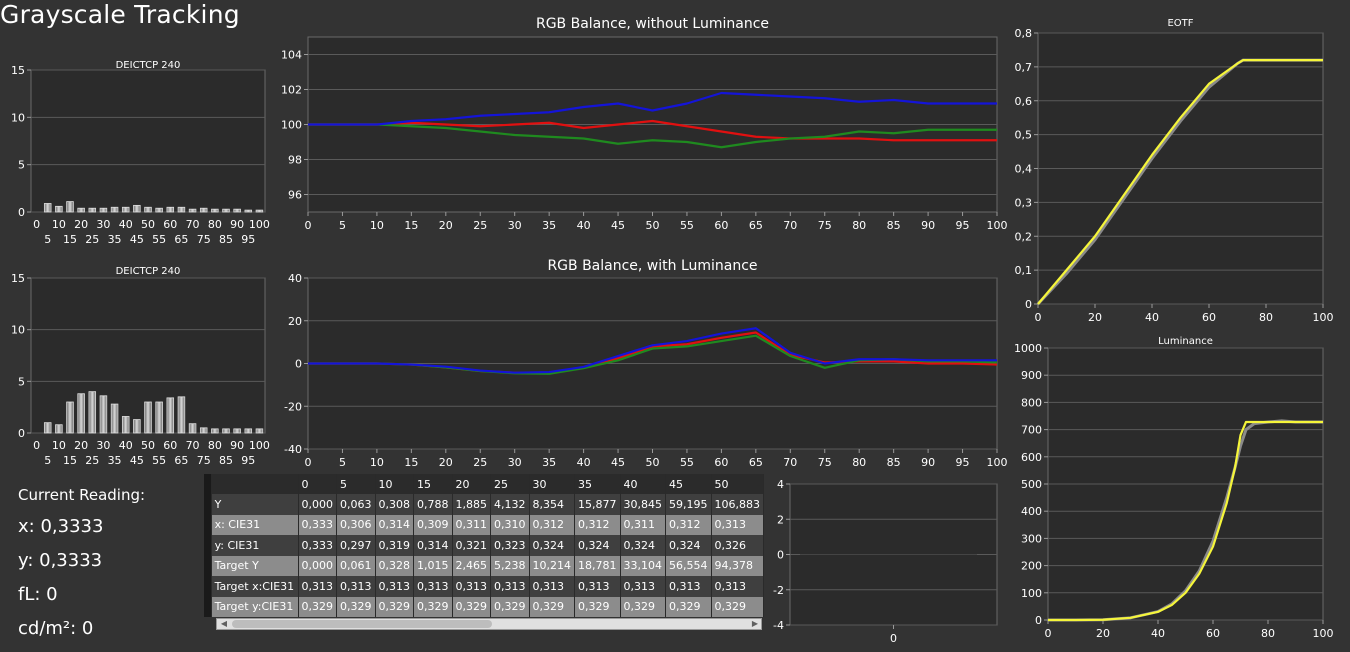 Image resolution: width=1350 pixels, height=652 pixels. Describe the element at coordinates (894, 462) in the screenshot. I see `x-tick-label: 85` at that location.